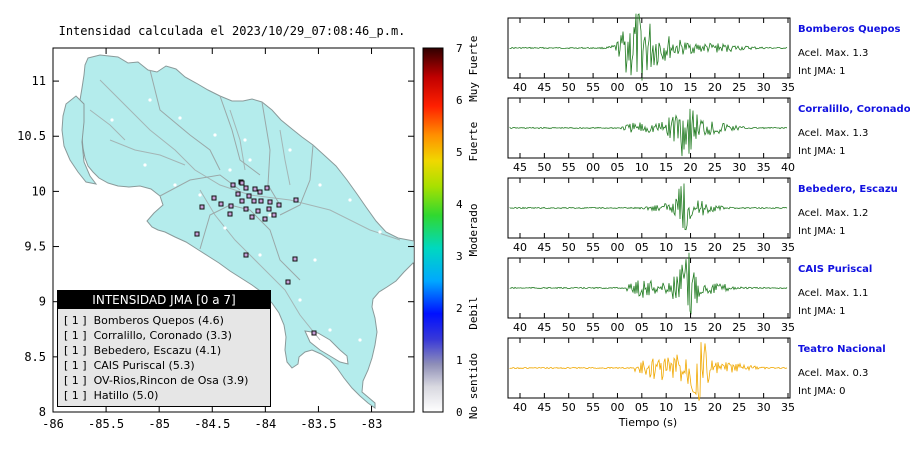 This screenshot has height=464, width=910. I want to click on map-y-tick-label: 10, so click(39, 191).